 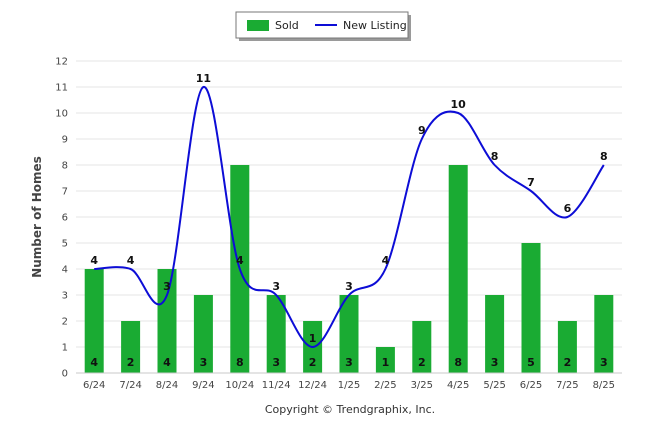 What do you see at coordinates (459, 104) in the screenshot?
I see `new-listing-value: 10` at bounding box center [459, 104].